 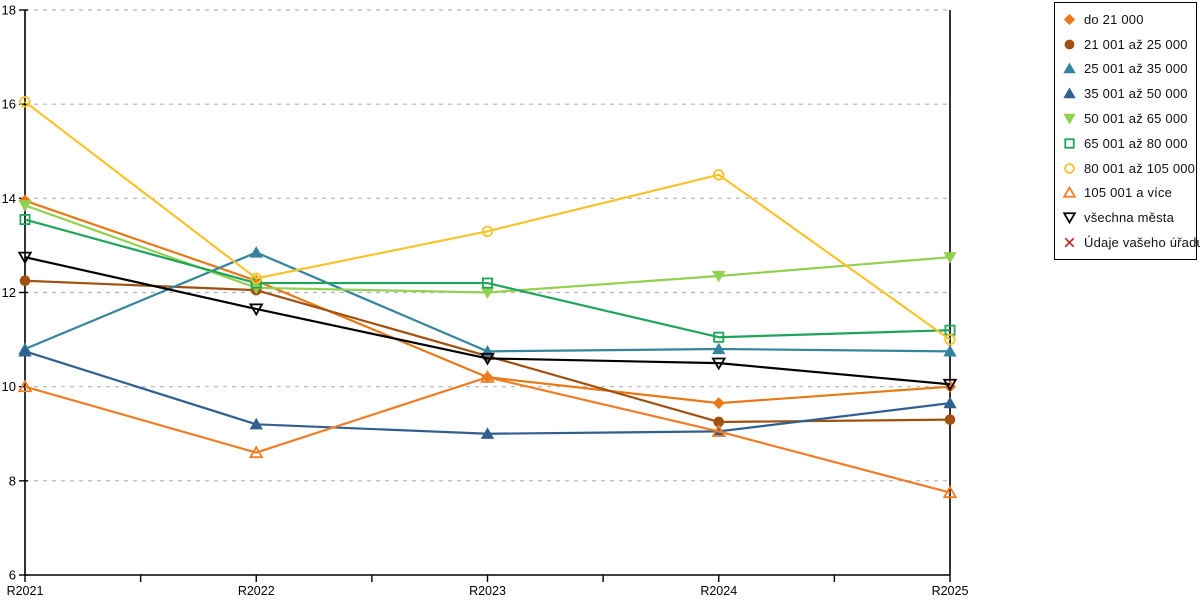 What do you see at coordinates (1136, 119) in the screenshot?
I see `legend-item-label: 50 001 až 65 000` at bounding box center [1136, 119].